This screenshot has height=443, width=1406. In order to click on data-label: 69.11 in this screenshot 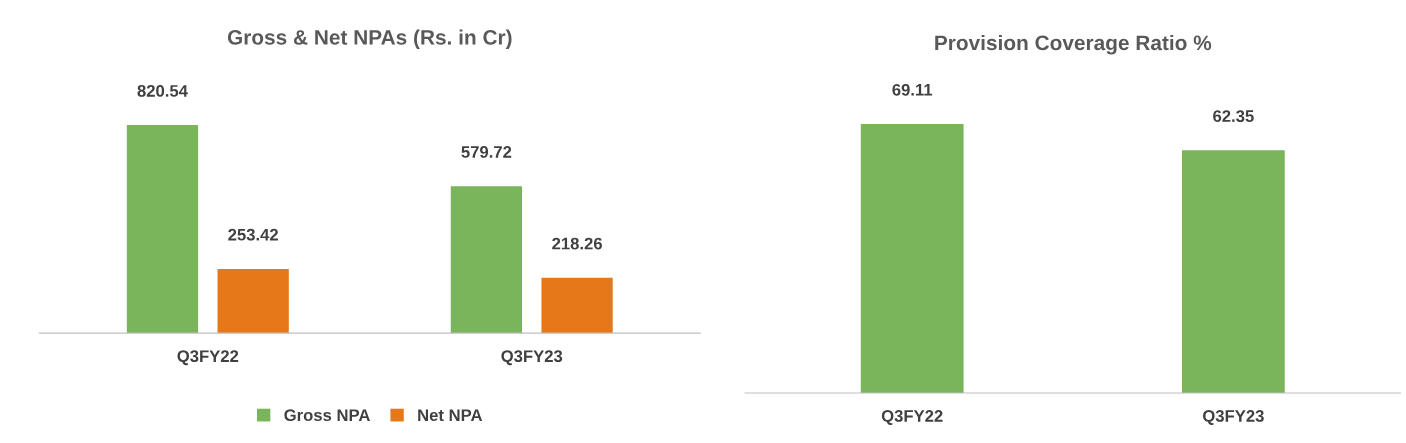, I will do `click(912, 89)`.